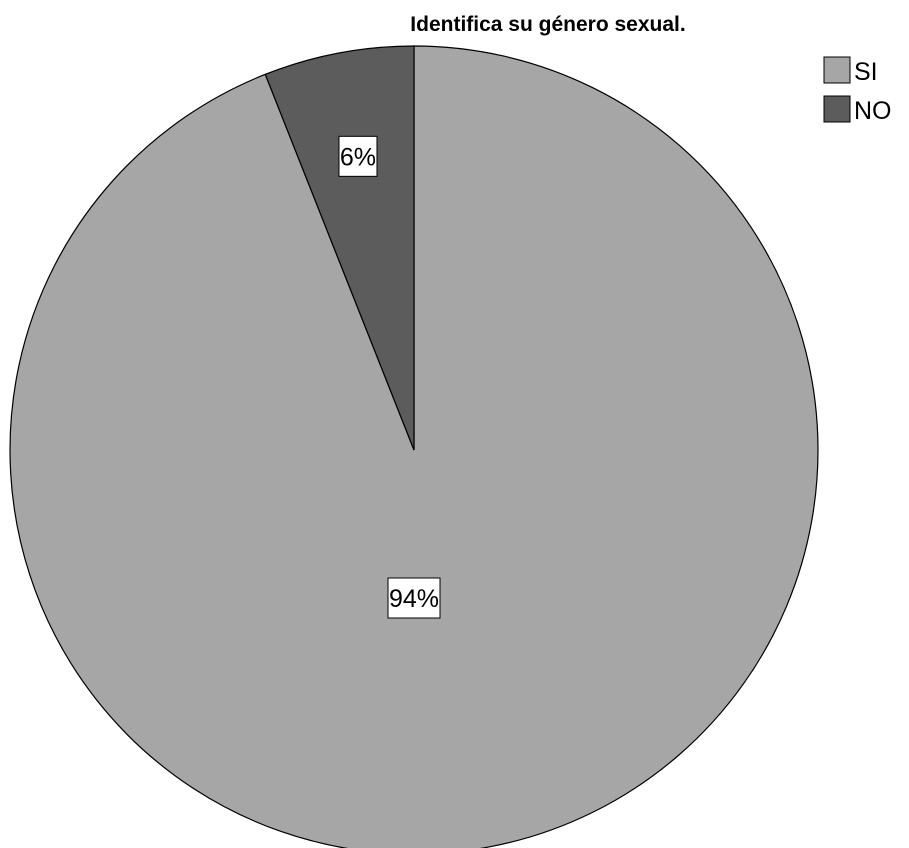 The width and height of the screenshot is (909, 848). I want to click on data-label-text-si: 94%, so click(414, 599).